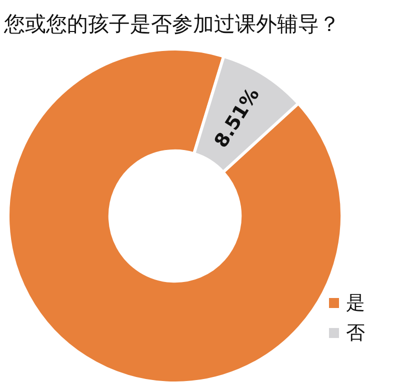  What do you see at coordinates (246, 114) in the screenshot?
I see `donut-slice` at bounding box center [246, 114].